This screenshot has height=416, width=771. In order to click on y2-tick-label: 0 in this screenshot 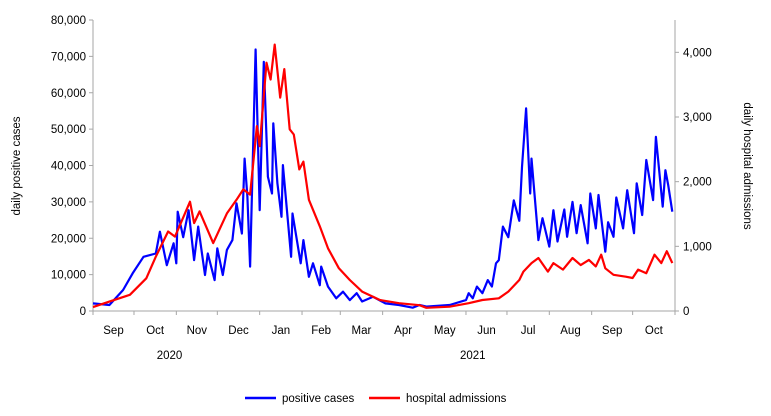, I will do `click(686, 312)`.